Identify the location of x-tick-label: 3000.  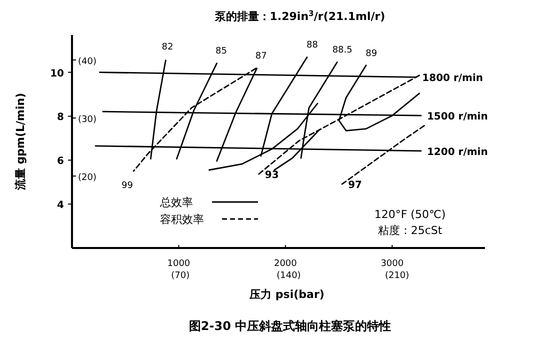
(392, 264).